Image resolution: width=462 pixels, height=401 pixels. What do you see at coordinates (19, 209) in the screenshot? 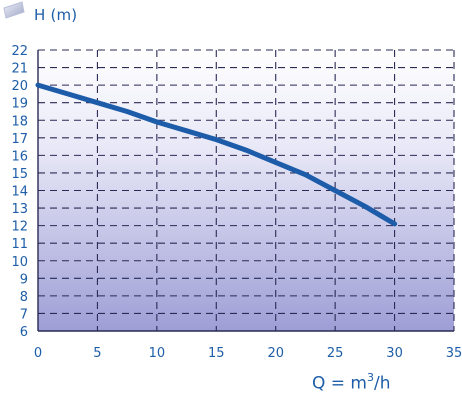
I see `y-tick-label: 13` at bounding box center [19, 209].